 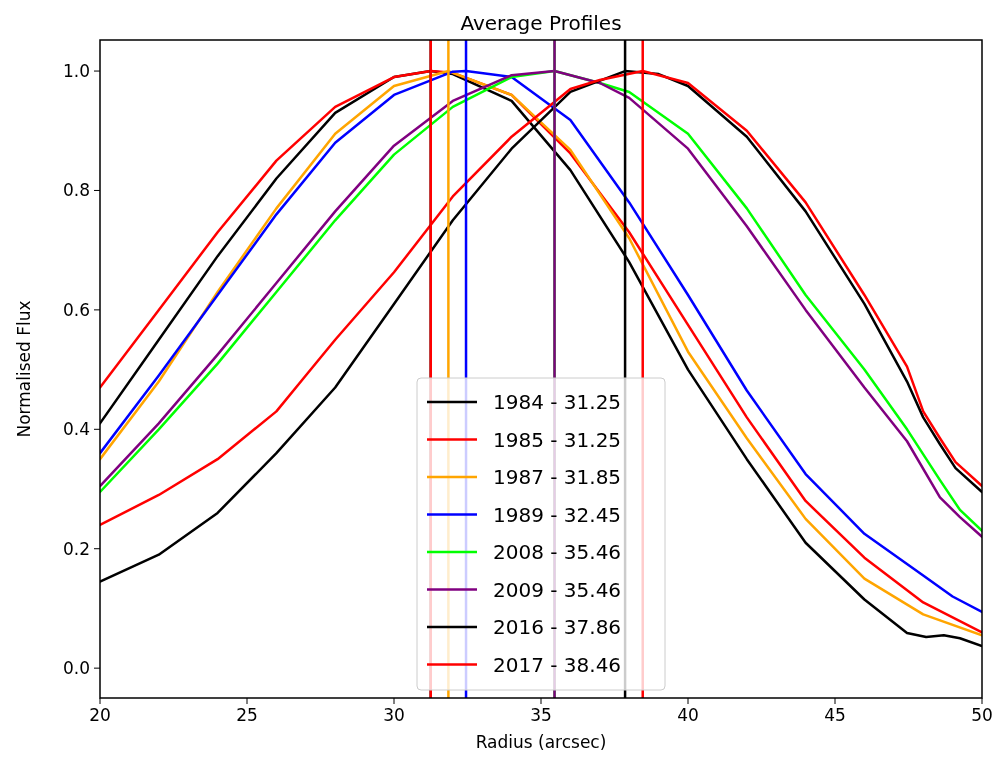 What do you see at coordinates (541, 715) in the screenshot?
I see `x-tick-label: 35` at bounding box center [541, 715].